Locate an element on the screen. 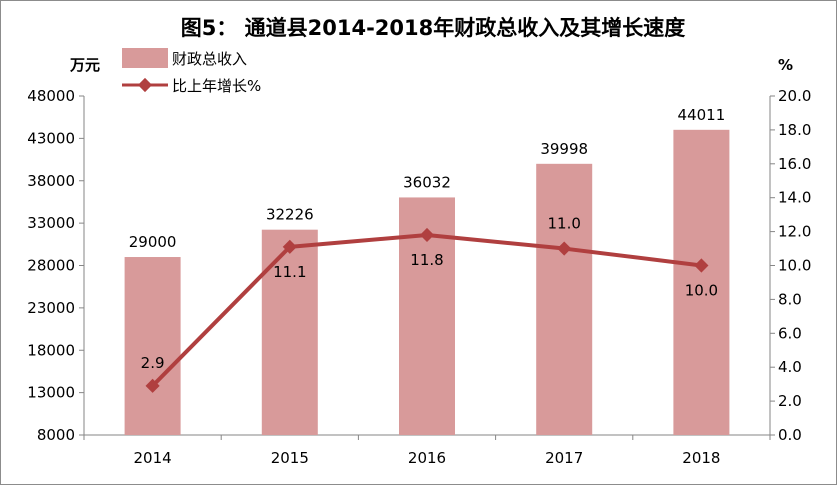 This screenshot has width=837, height=485. left-tick-label: 33000 is located at coordinates (51, 223).